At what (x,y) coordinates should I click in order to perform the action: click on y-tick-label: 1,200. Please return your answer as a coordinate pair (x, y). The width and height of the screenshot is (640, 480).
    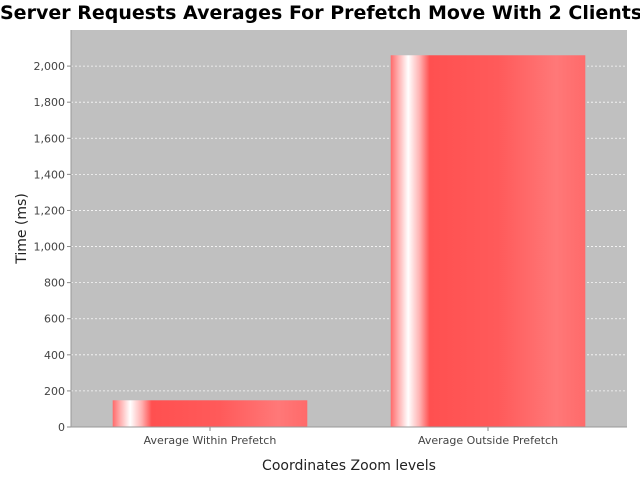
    Looking at the image, I should click on (50, 210).